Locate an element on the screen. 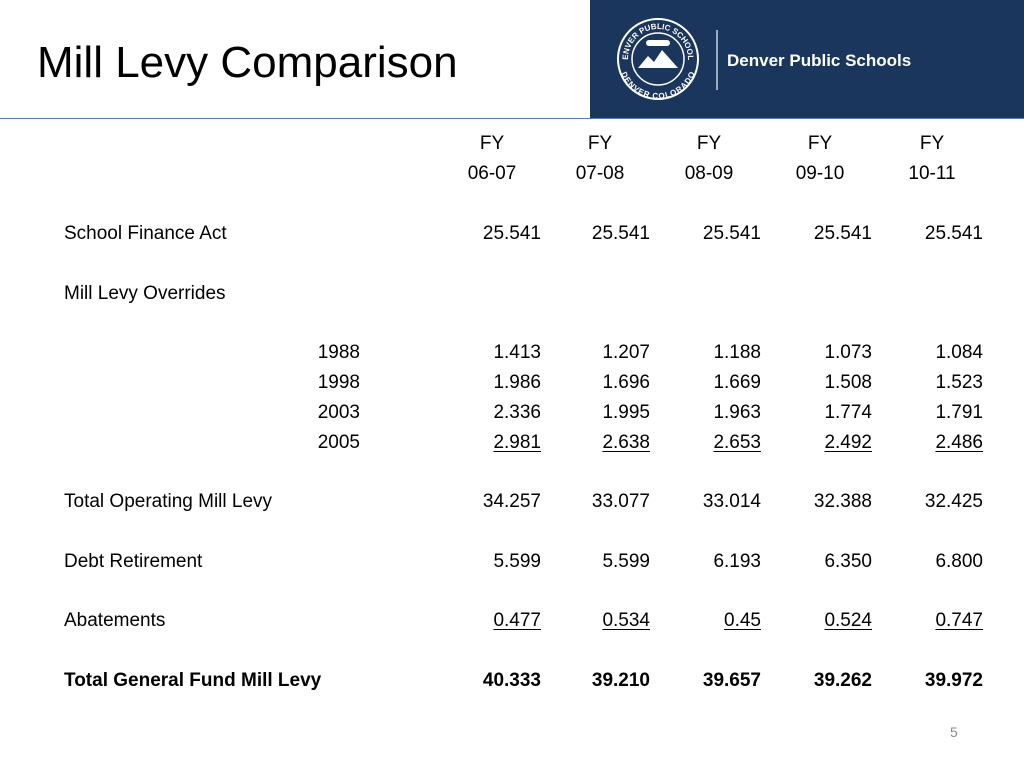  table-cell: 2.336 is located at coordinates (517, 412).